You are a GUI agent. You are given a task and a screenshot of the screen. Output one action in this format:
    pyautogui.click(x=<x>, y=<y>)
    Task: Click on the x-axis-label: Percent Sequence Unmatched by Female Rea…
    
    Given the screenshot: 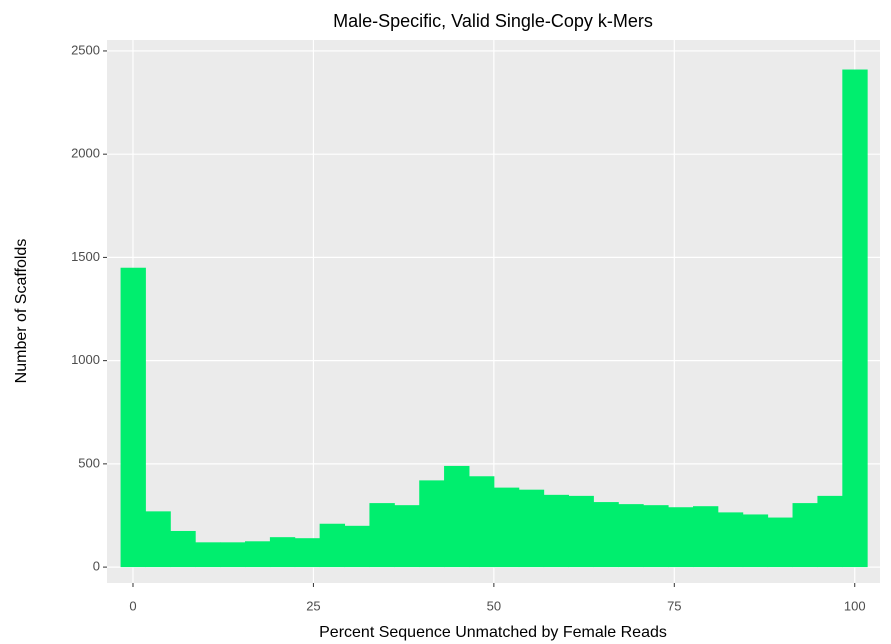 What is the action you would take?
    pyautogui.click(x=493, y=632)
    